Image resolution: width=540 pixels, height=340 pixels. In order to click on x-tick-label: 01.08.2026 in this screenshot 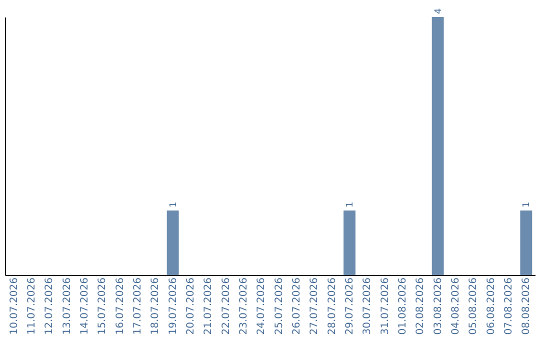, I will do `click(403, 306)`.